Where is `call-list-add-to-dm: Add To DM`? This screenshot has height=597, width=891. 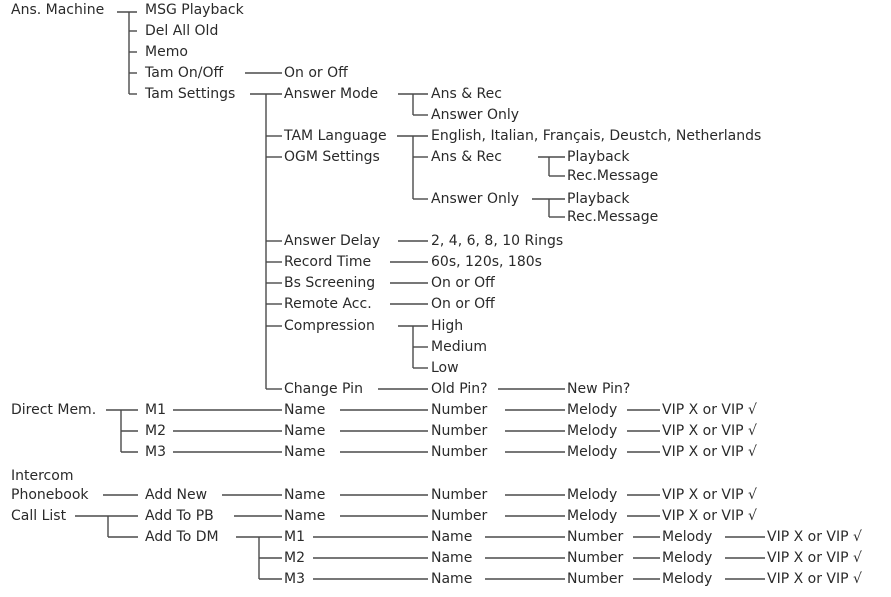
call-list-add-to-dm: Add To DM is located at coordinates (182, 537).